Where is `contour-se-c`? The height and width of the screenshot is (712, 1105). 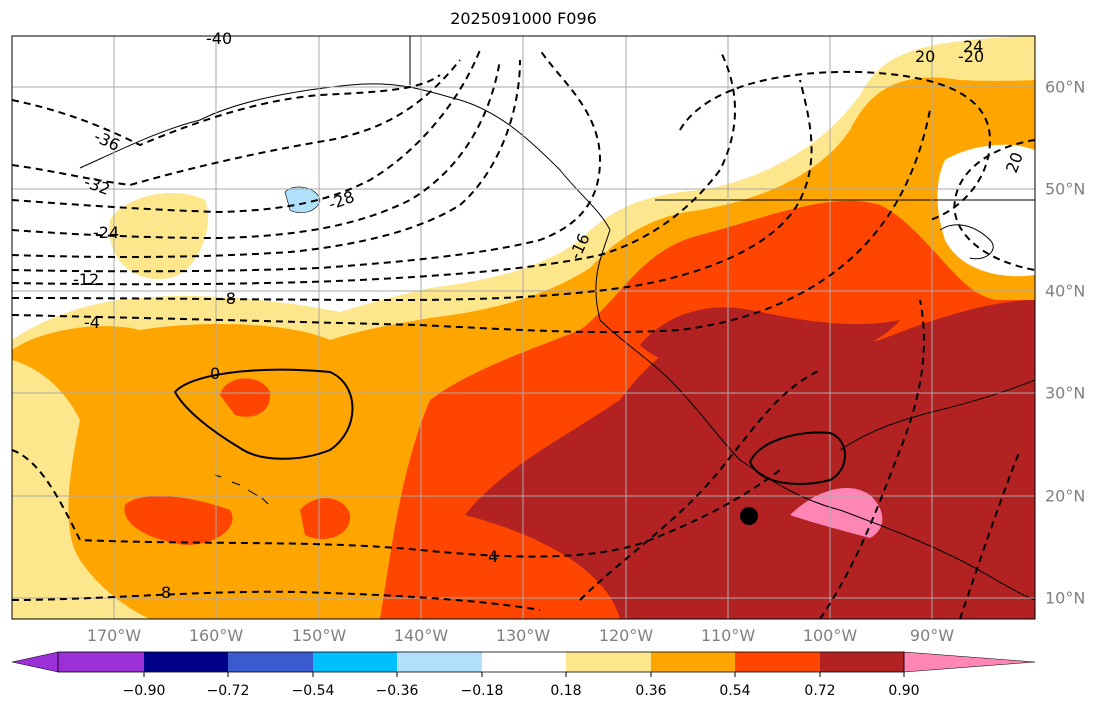
contour-se-c is located at coordinates (990, 534).